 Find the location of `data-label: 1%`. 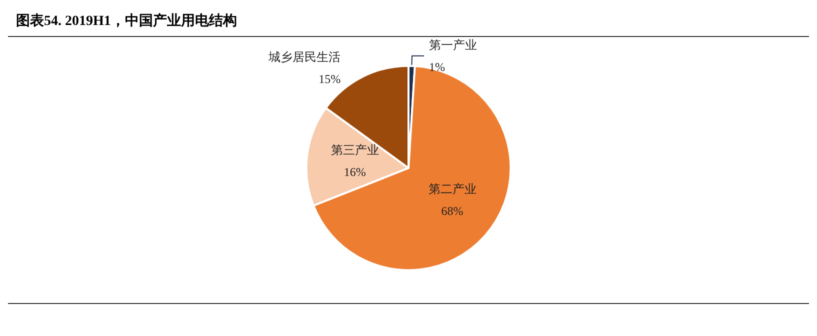

data-label: 1% is located at coordinates (437, 67).